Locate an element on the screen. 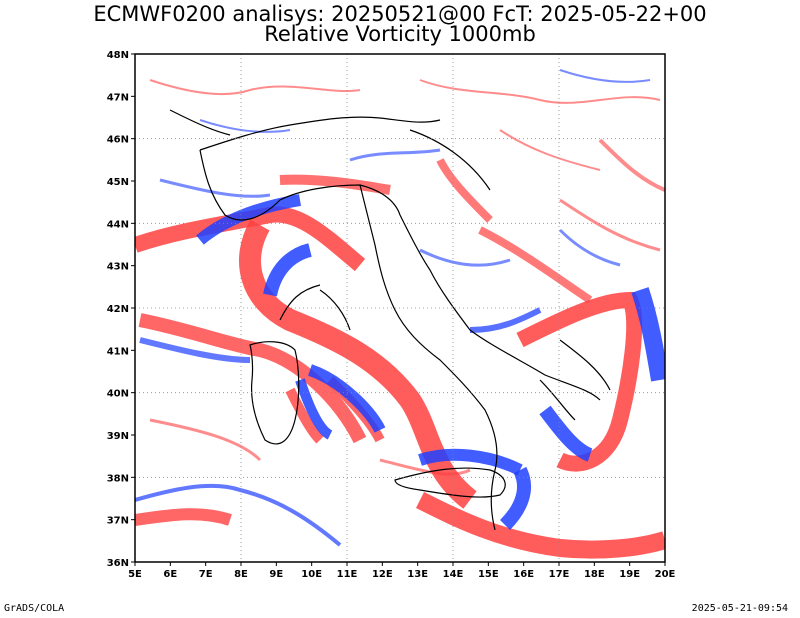  lon-label: 11E is located at coordinates (347, 574).